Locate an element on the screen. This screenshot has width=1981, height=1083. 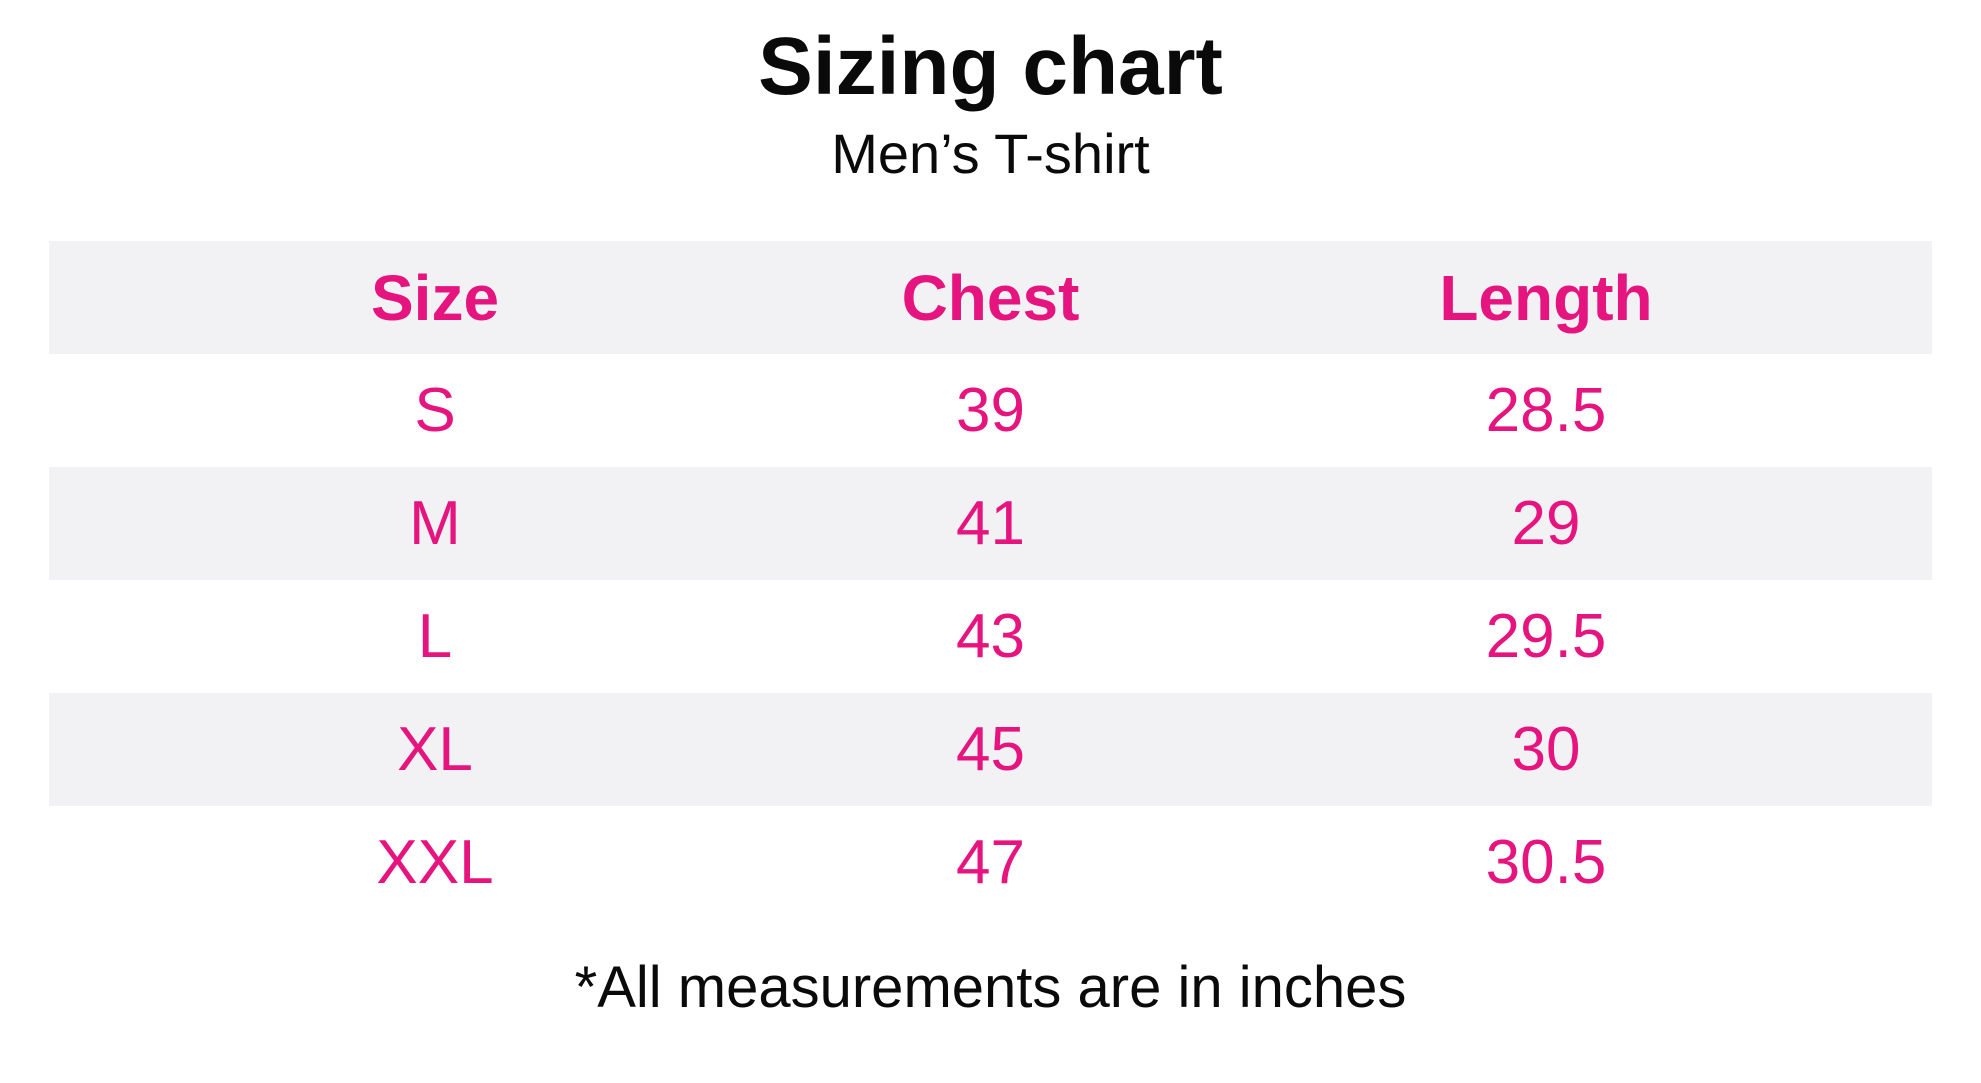
chest-cell: 47 is located at coordinates (990, 862).